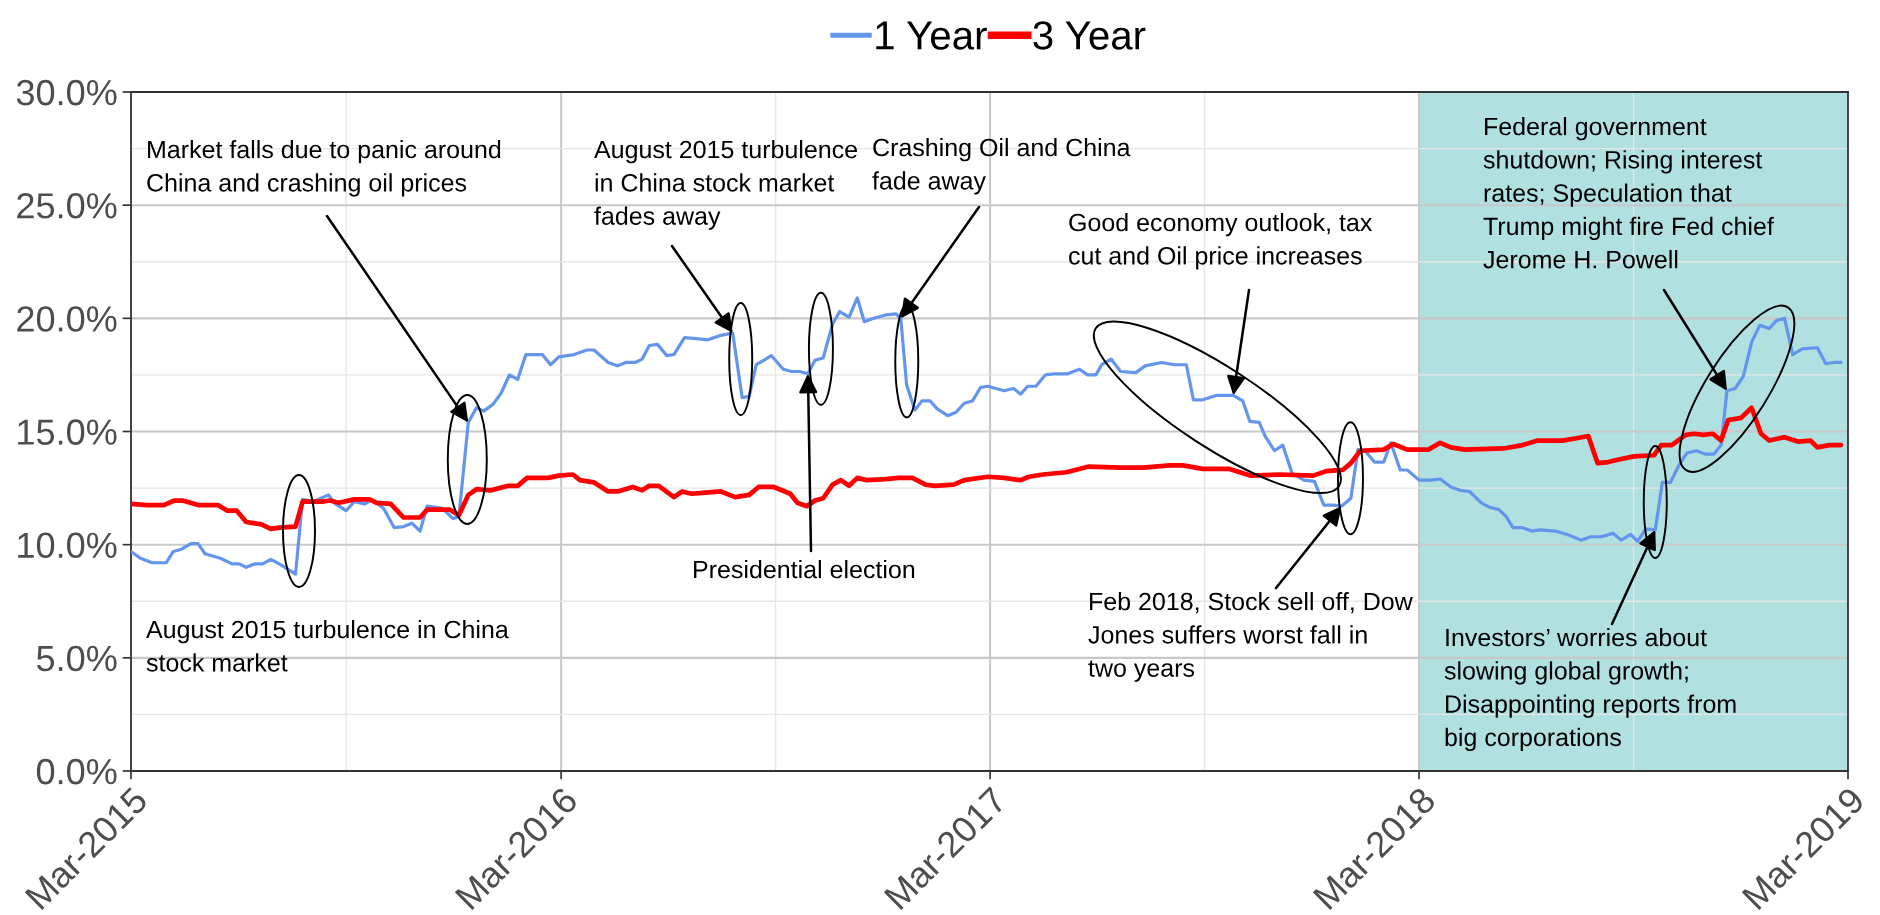 The image size is (1880, 915). Describe the element at coordinates (804, 569) in the screenshot. I see `annotation: Presidential election` at that location.